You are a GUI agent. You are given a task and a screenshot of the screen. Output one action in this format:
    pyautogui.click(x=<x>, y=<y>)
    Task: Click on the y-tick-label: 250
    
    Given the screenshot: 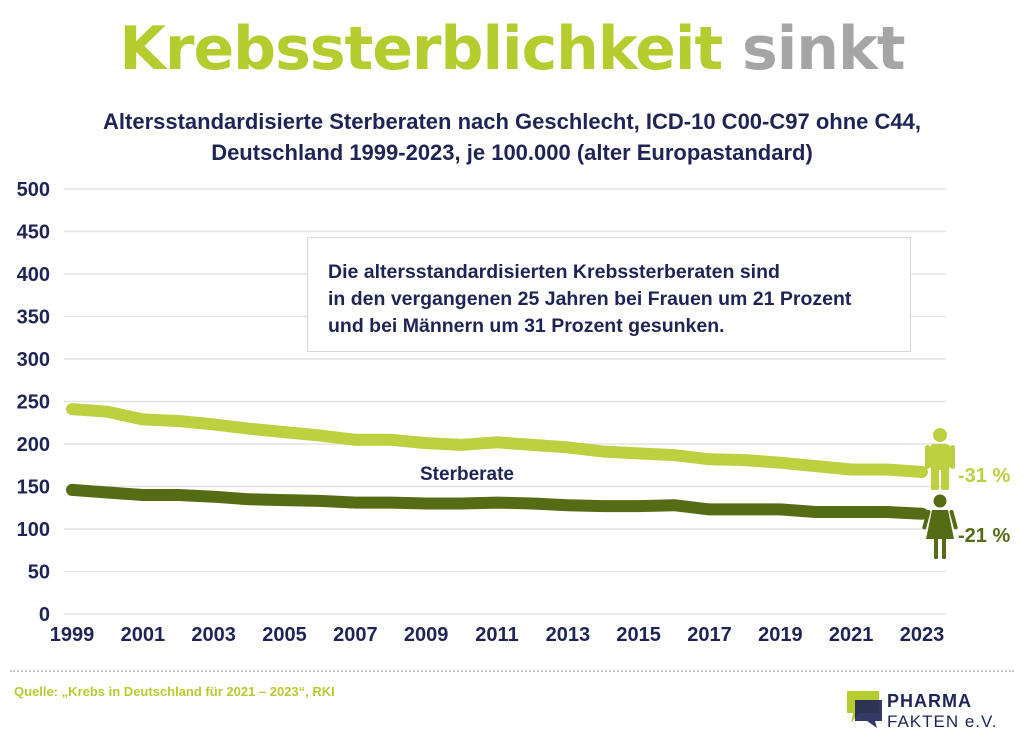 What is the action you would take?
    pyautogui.click(x=33, y=403)
    